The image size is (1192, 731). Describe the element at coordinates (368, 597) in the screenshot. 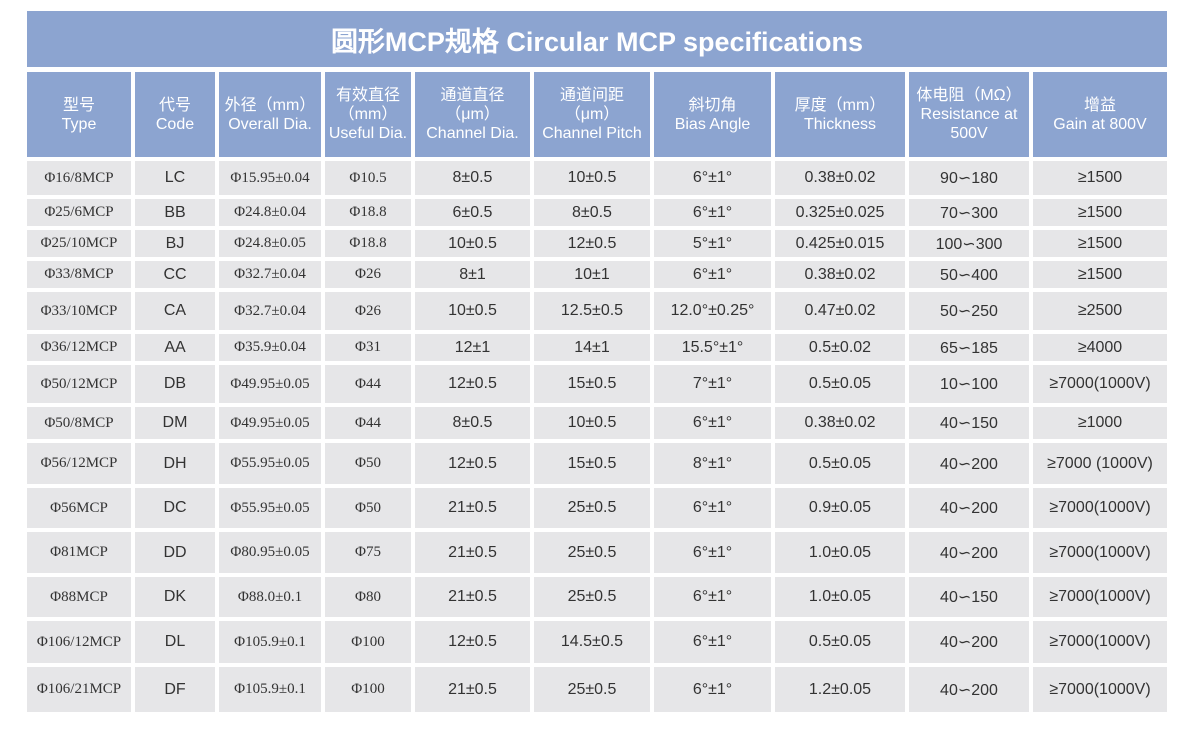

I see `table-cell: Φ80` at that location.